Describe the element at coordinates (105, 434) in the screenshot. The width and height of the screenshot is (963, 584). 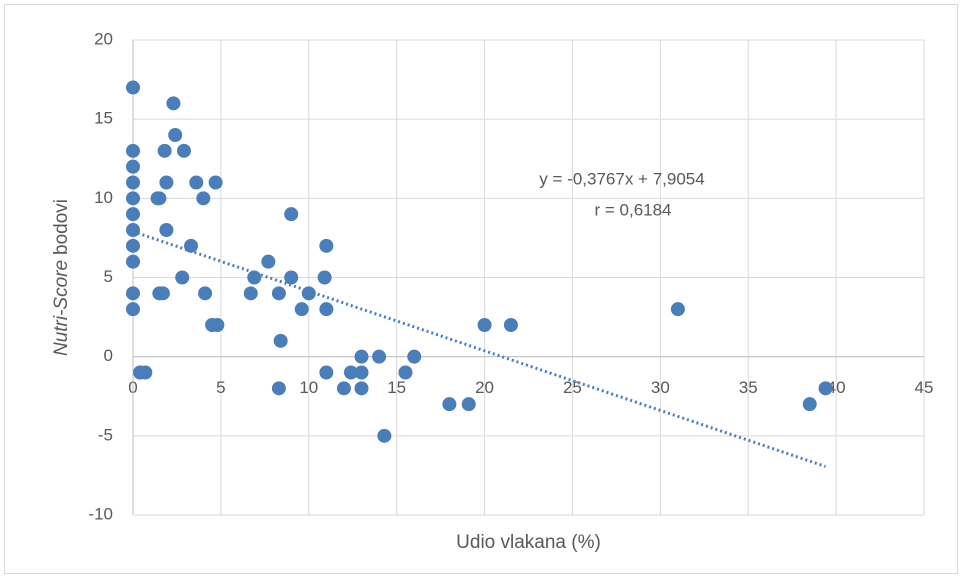
I see `y-tick-label: -5` at that location.